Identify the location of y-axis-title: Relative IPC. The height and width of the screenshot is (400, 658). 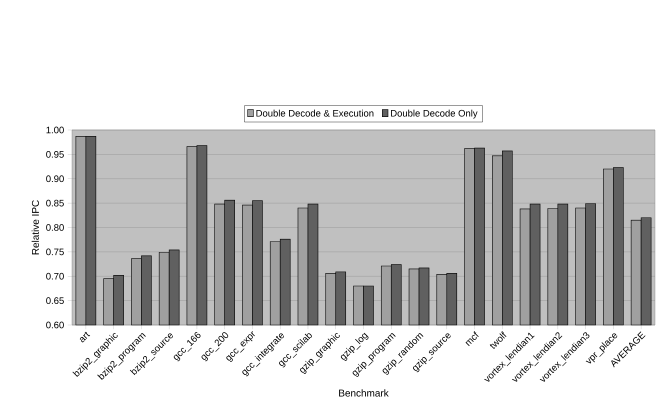
(35, 227).